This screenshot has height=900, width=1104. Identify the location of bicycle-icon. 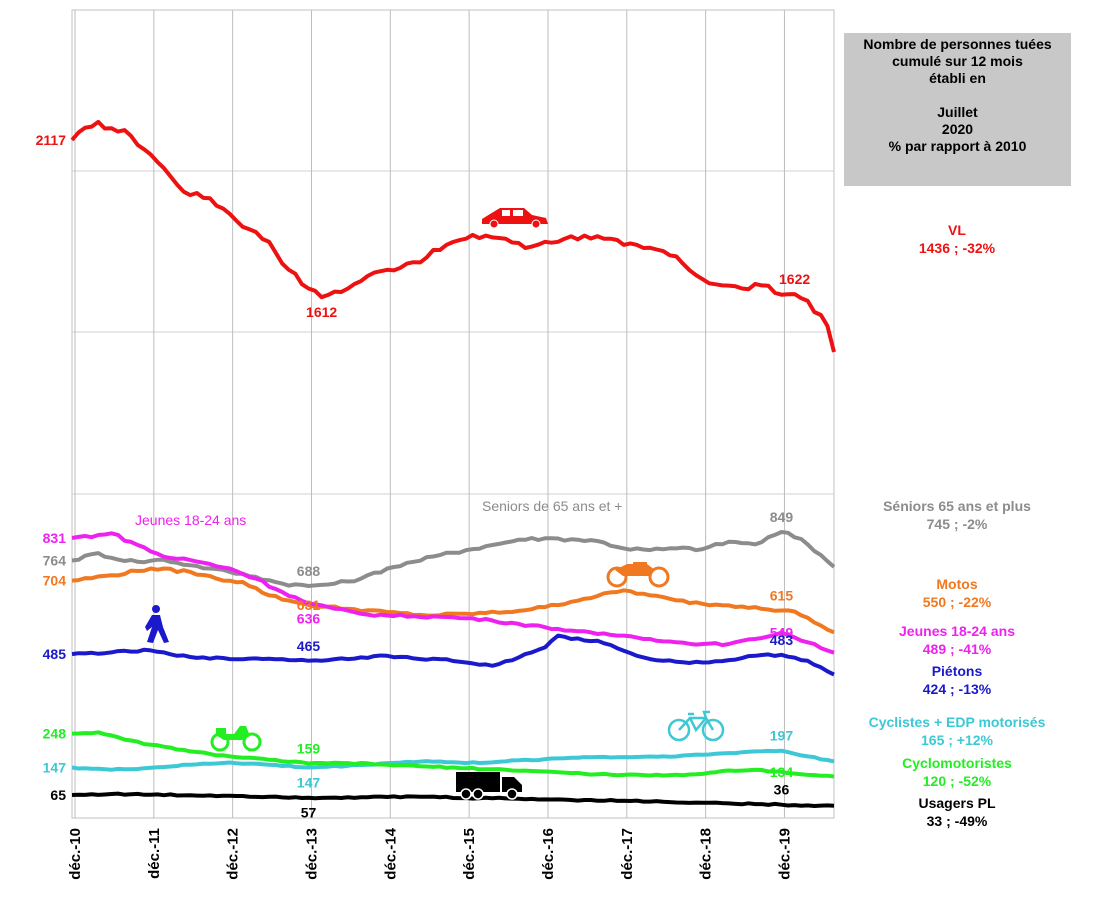
(696, 726).